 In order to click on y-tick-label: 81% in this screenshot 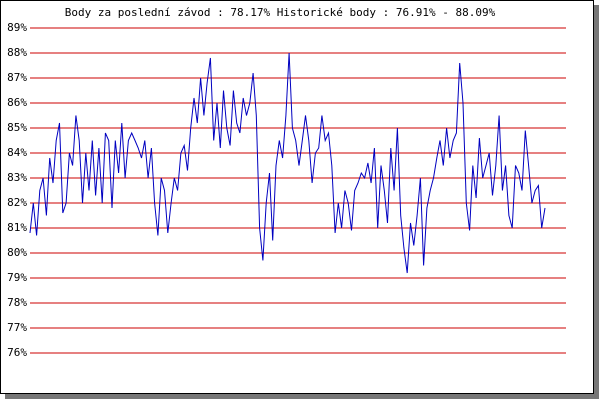, I will do `click(17, 227)`.